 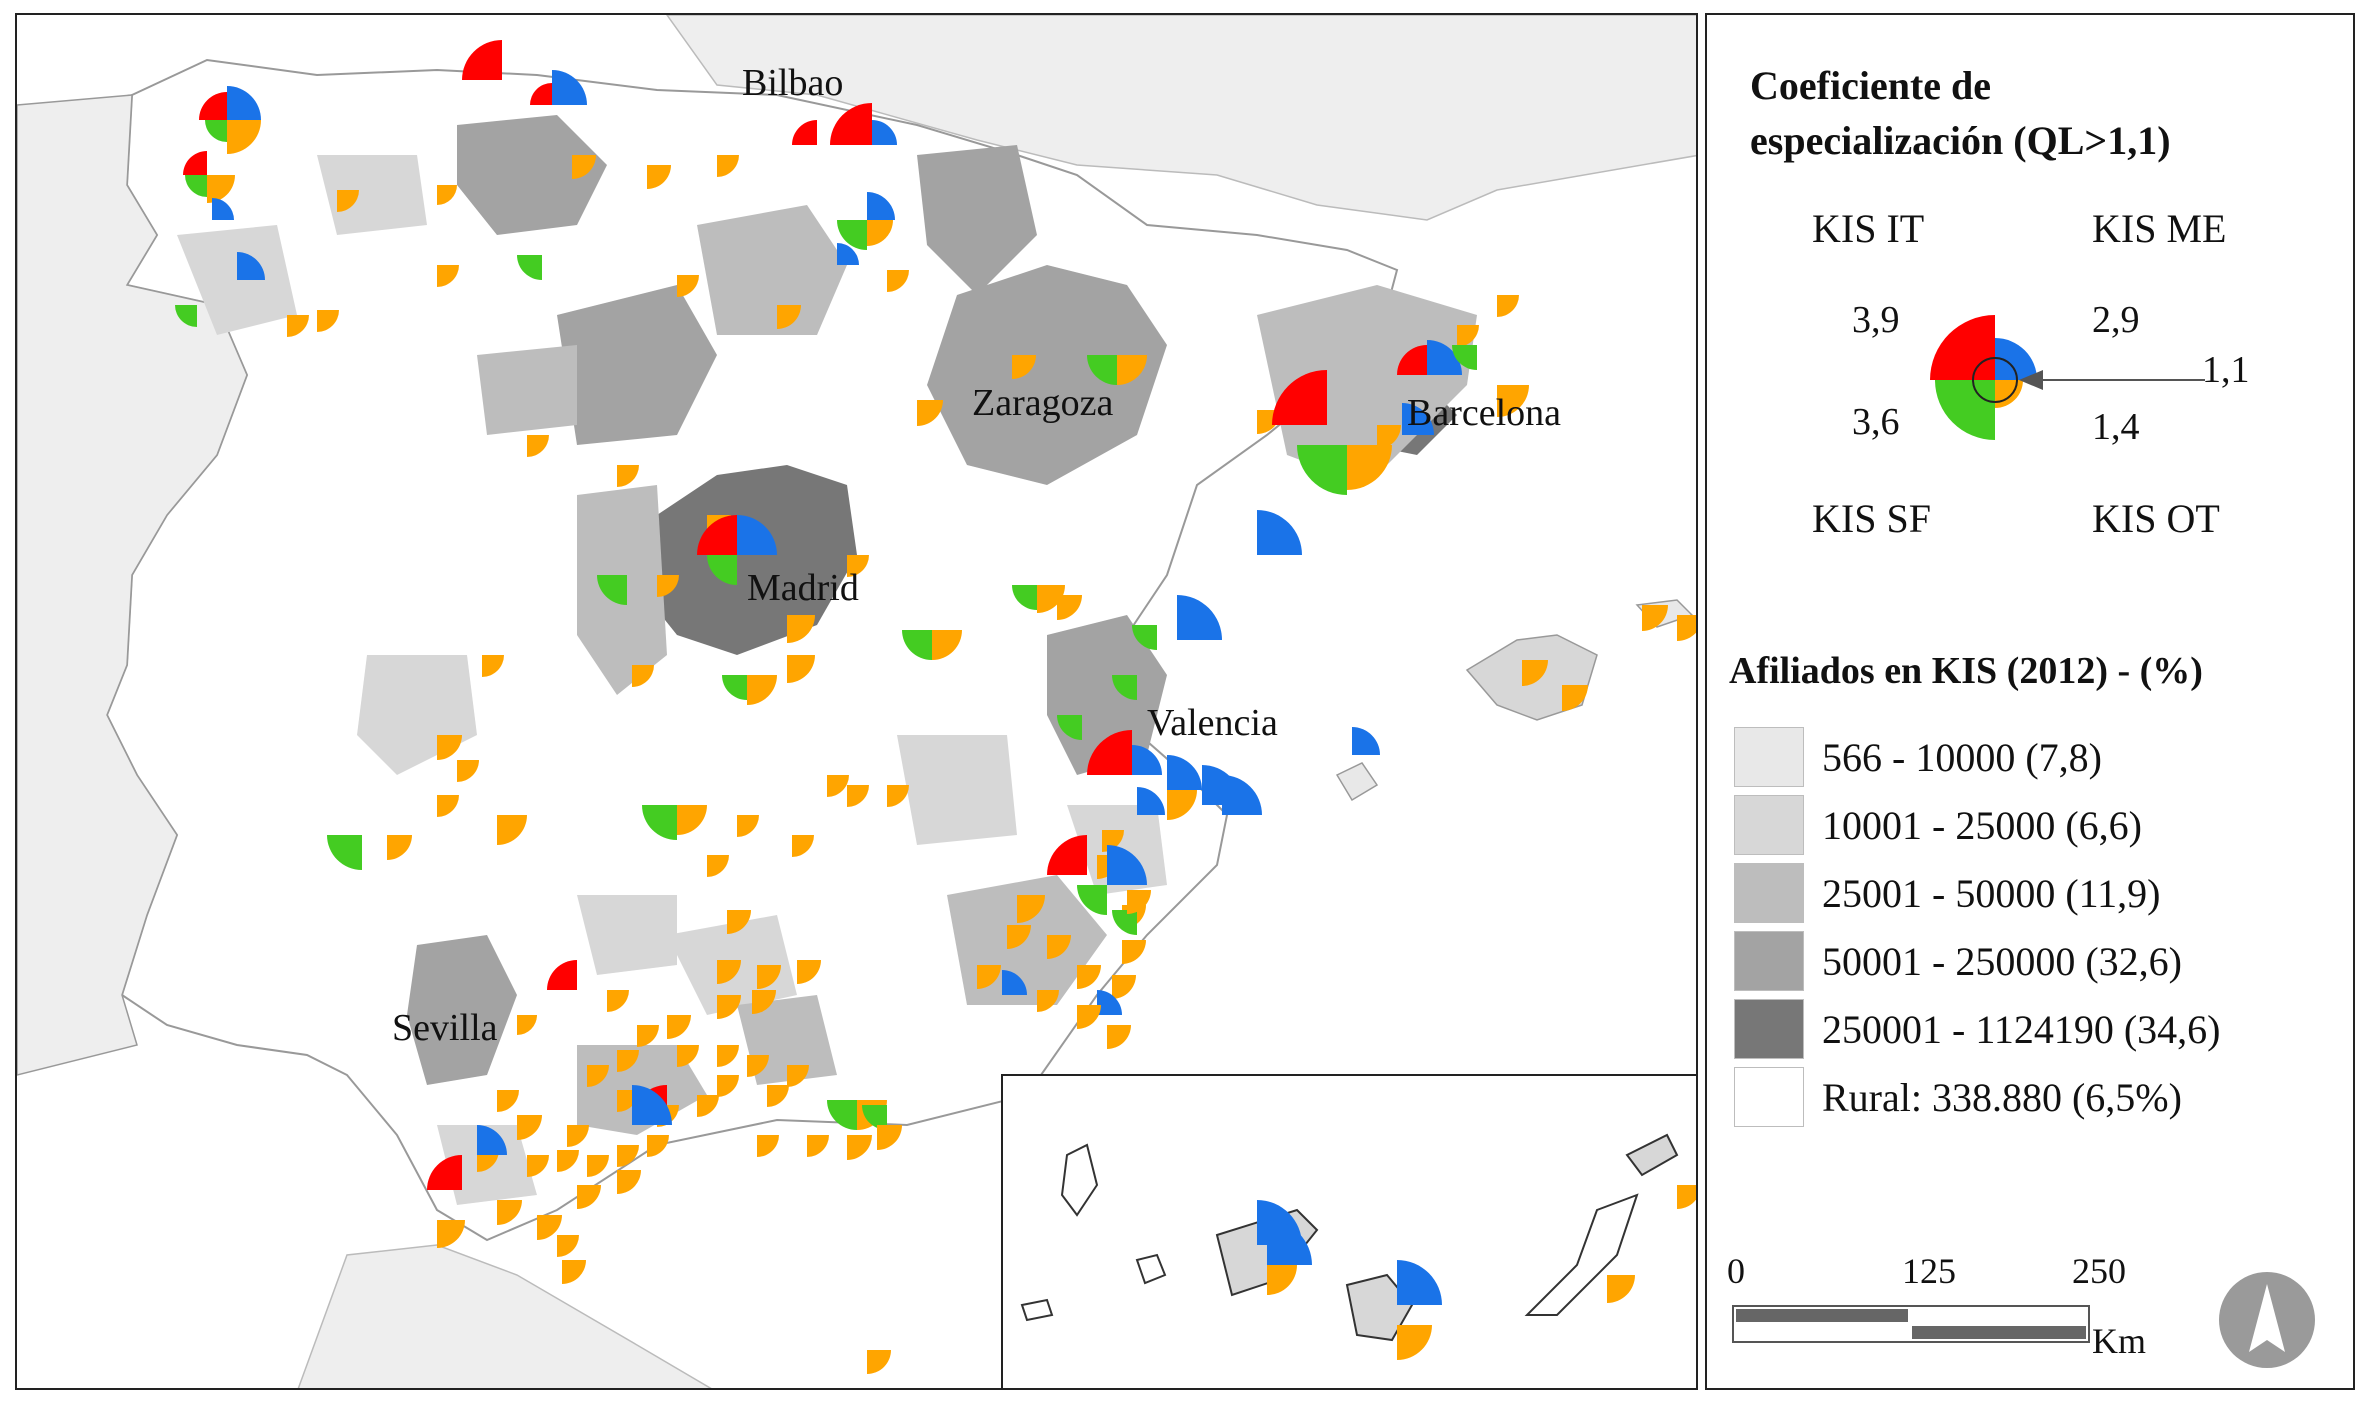 I want to click on glyph-23-ot, so click(x=789, y=317).